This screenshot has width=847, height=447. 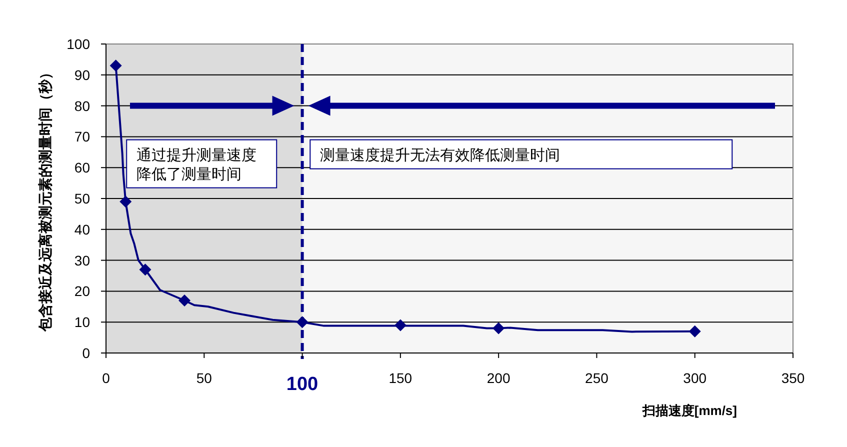 I want to click on x-tick-label: 250, so click(x=597, y=378).